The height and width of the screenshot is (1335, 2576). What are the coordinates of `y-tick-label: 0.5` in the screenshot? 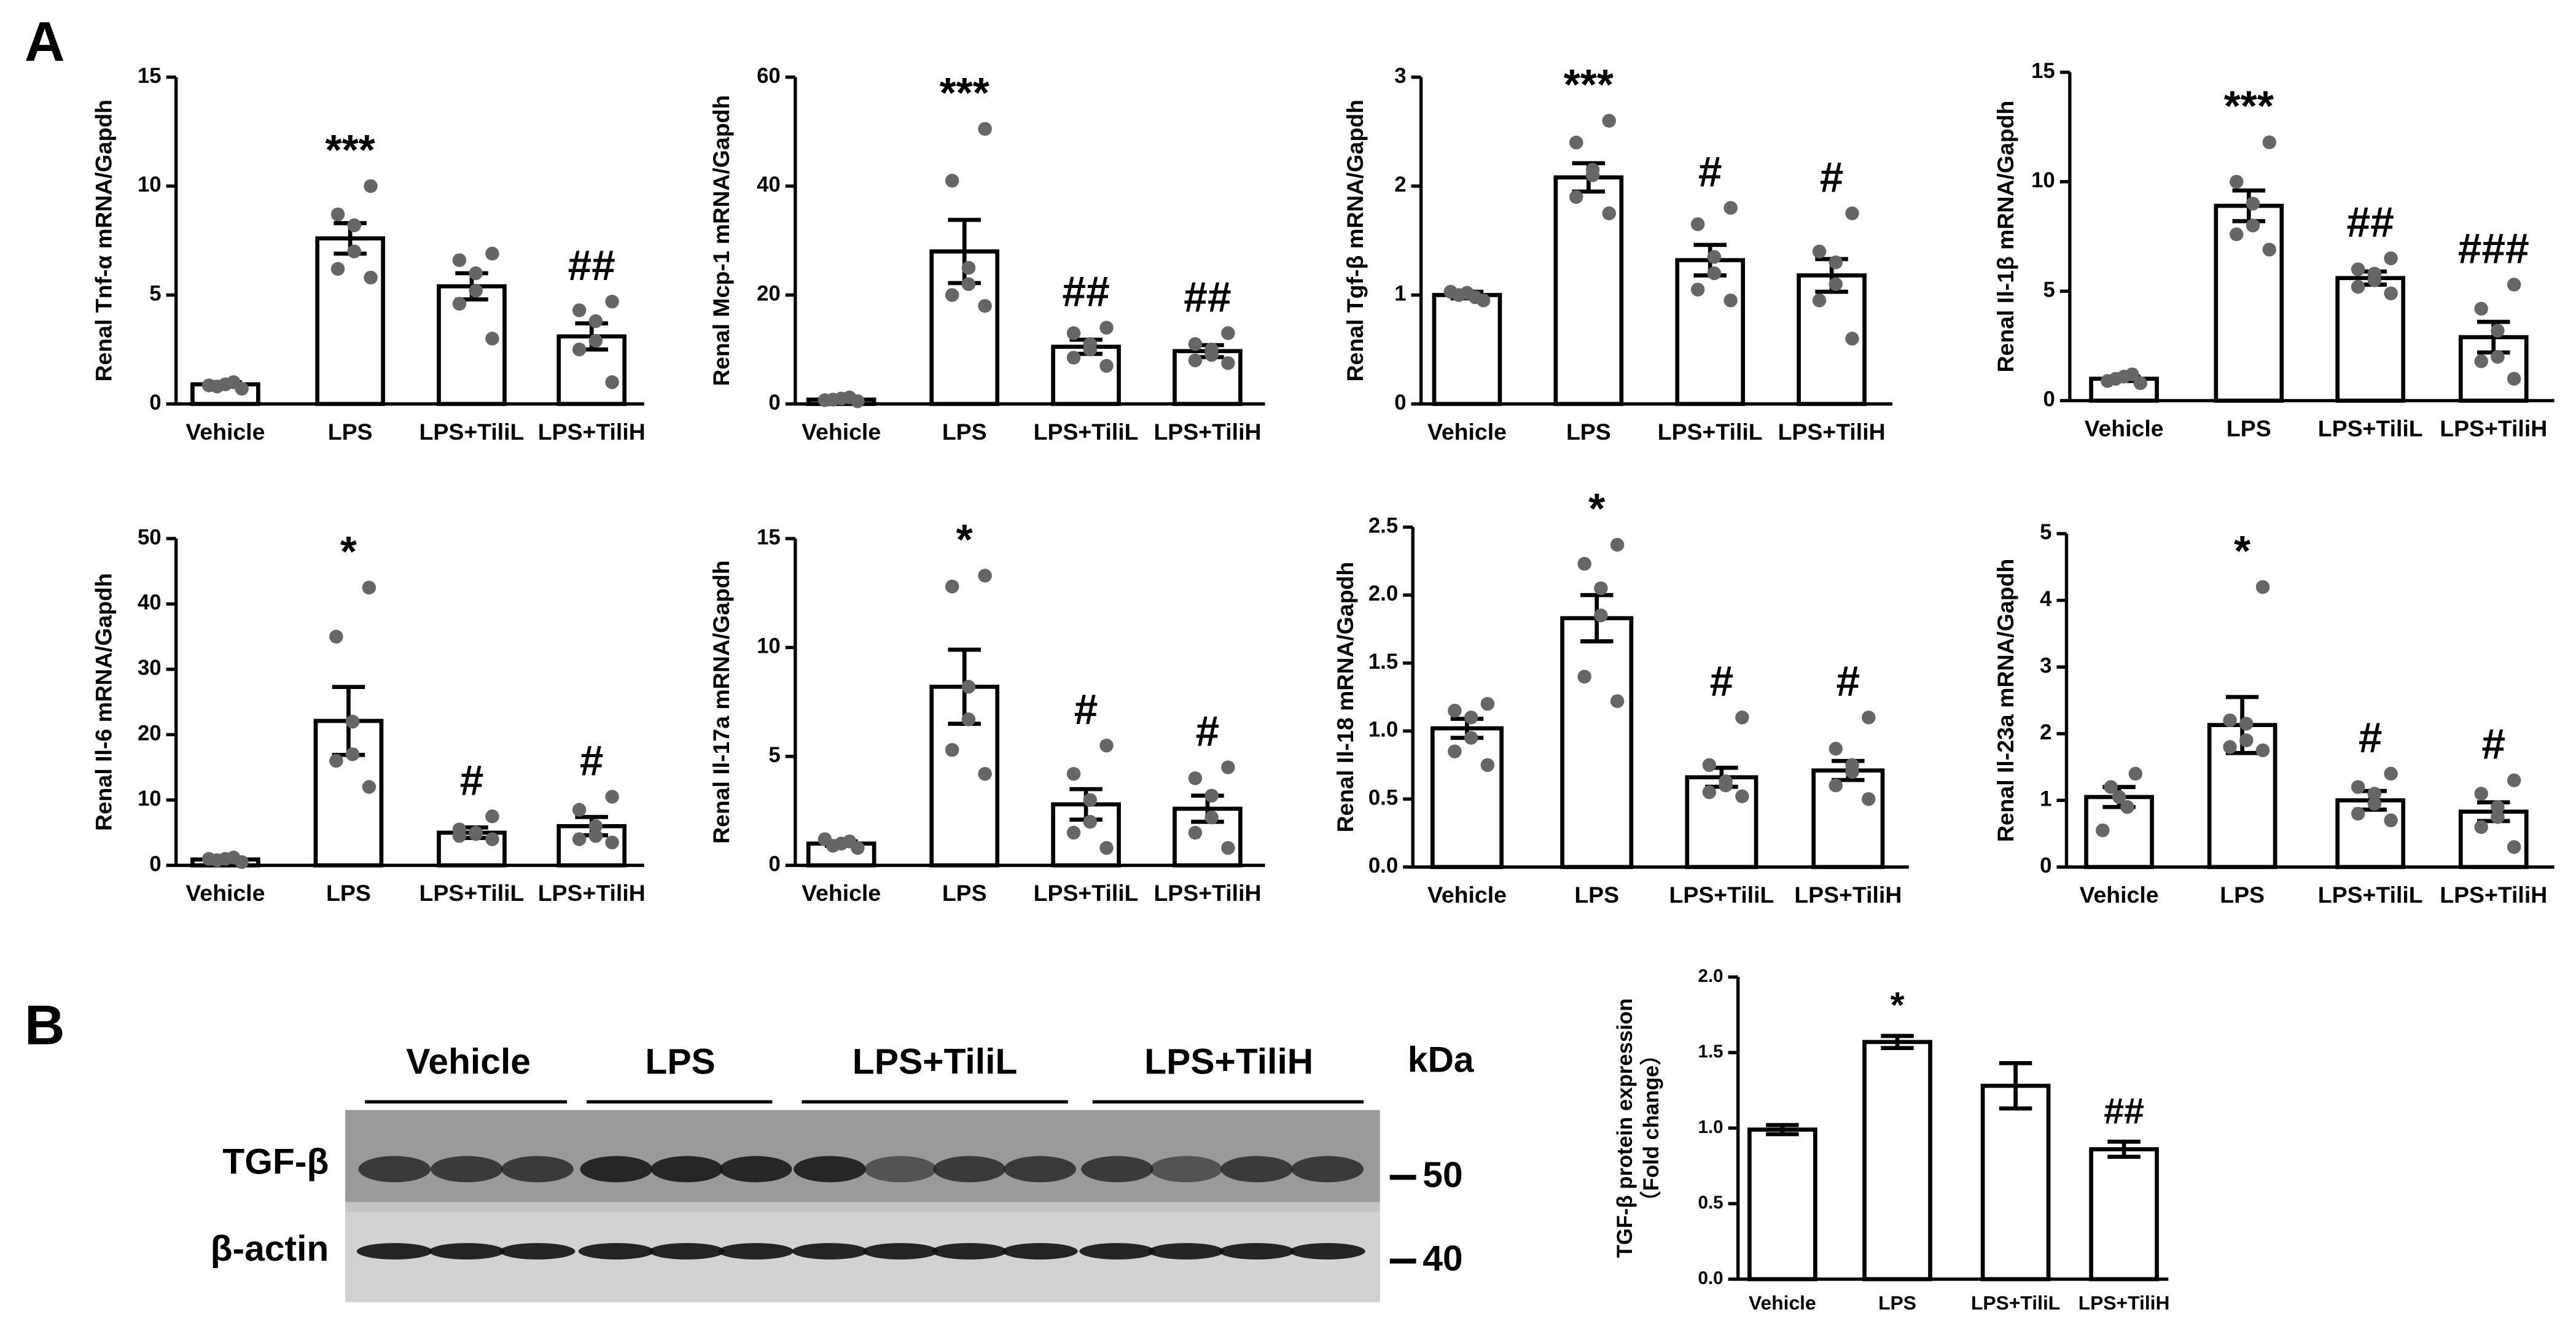 It's located at (1383, 797).